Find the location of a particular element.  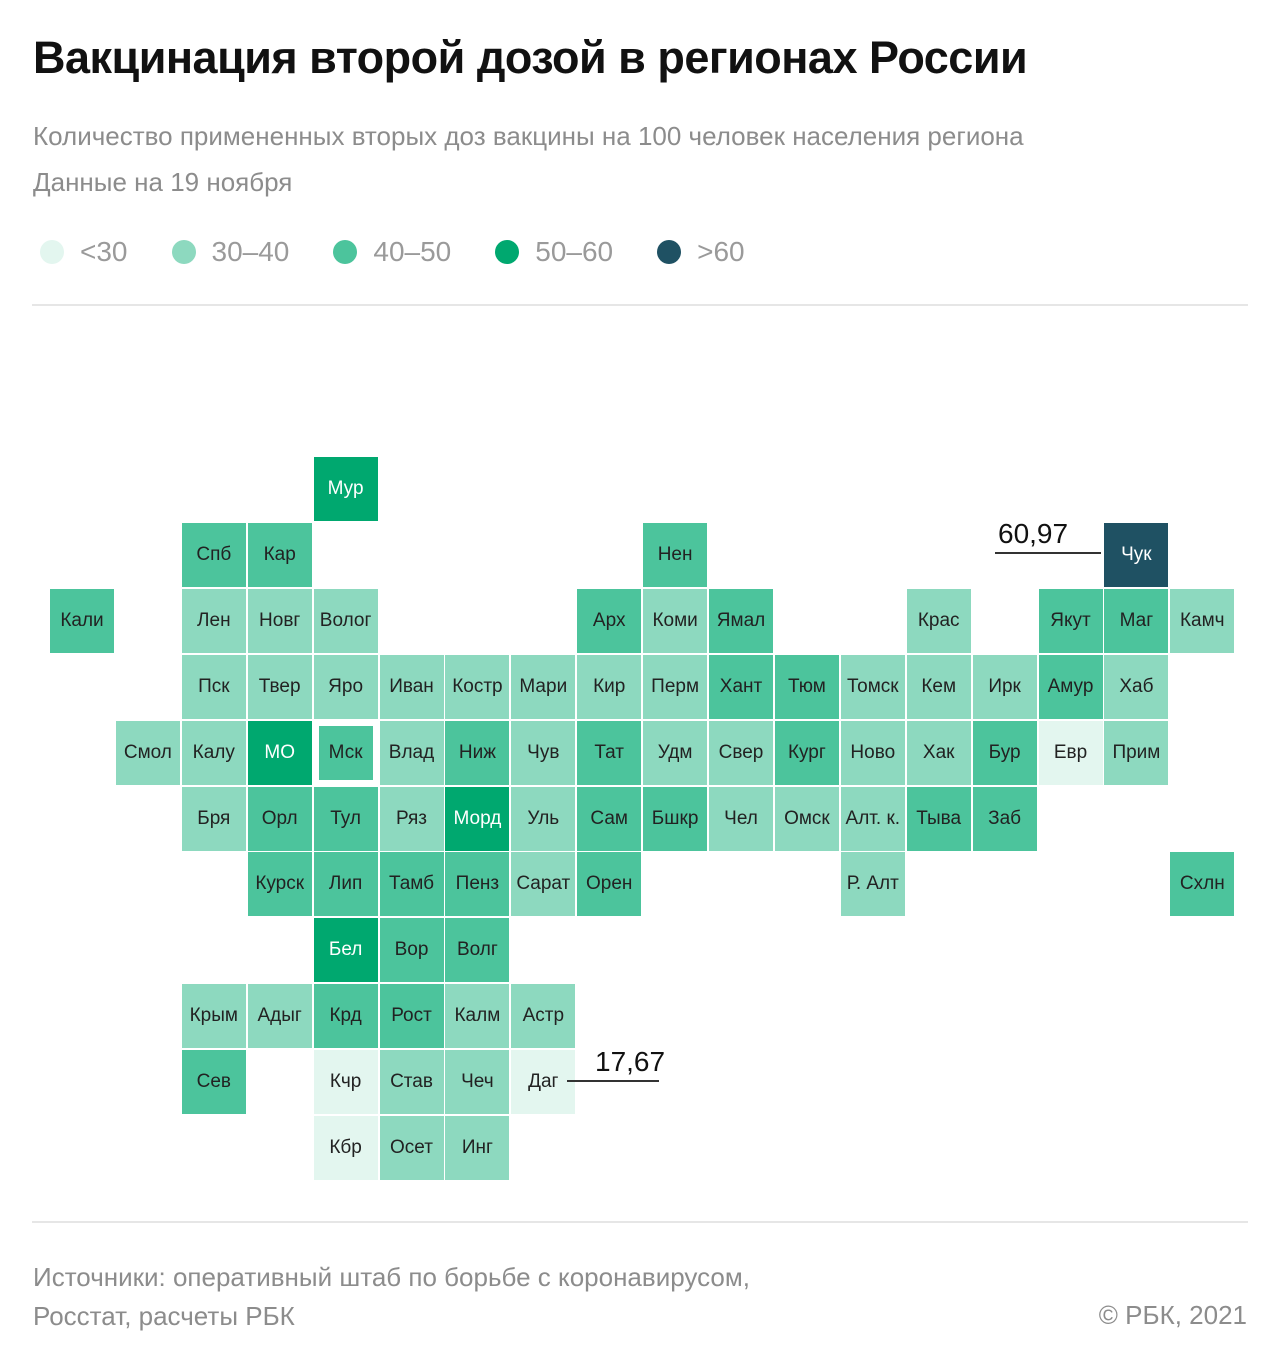

legend-label: 50–60 is located at coordinates (574, 251).